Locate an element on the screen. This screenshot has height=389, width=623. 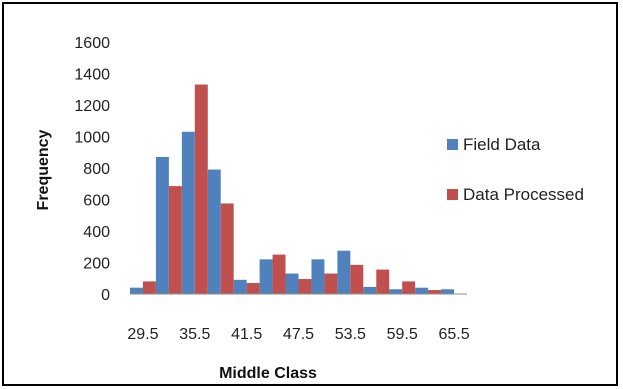
legend-label: Field Data is located at coordinates (502, 144).